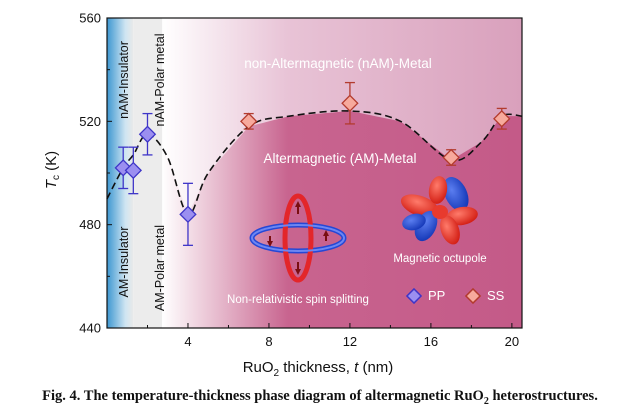 The width and height of the screenshot is (640, 418). I want to click on y-tick-label: 560, so click(90, 18).